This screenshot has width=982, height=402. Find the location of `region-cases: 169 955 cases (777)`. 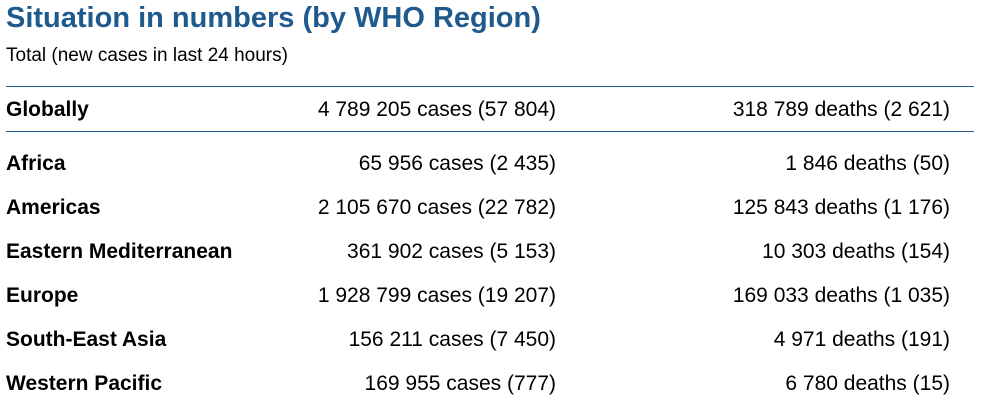

region-cases: 169 955 cases (777) is located at coordinates (460, 383).